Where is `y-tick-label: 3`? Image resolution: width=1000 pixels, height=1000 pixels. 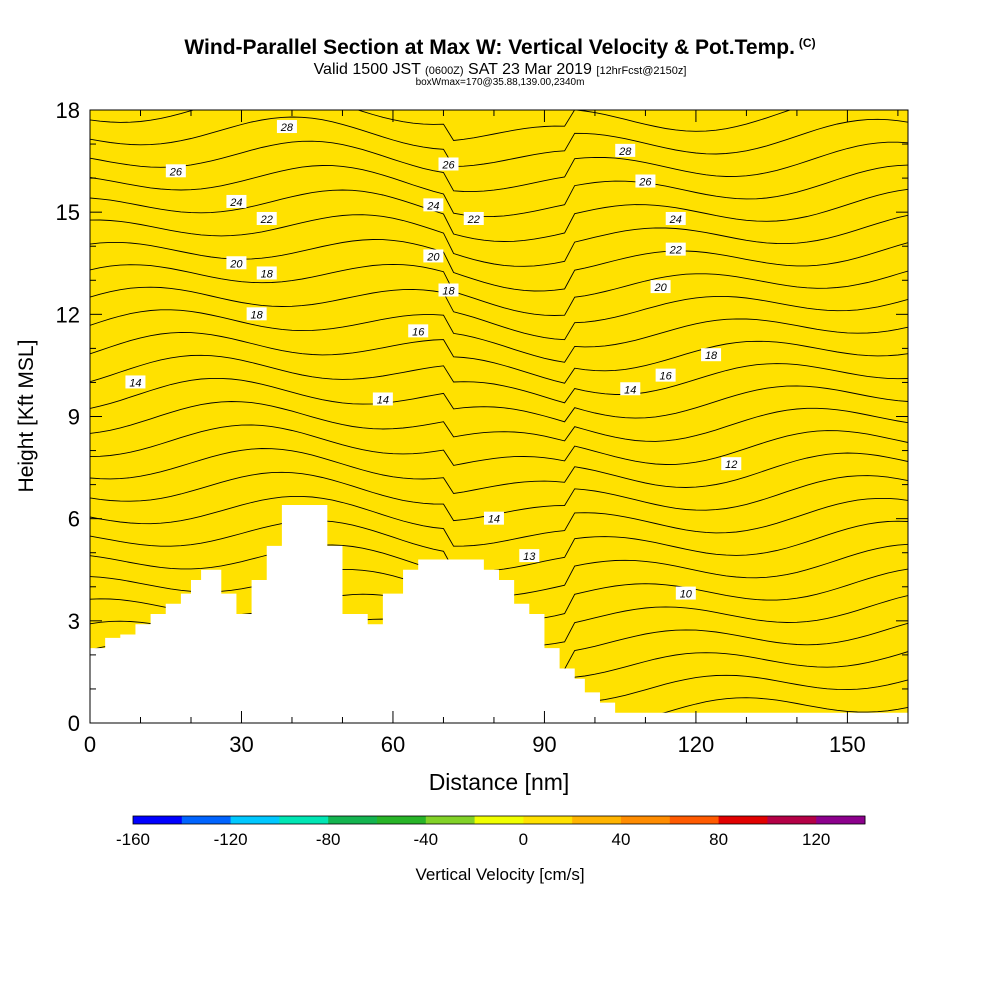
y-tick-label: 3 is located at coordinates (74, 621).